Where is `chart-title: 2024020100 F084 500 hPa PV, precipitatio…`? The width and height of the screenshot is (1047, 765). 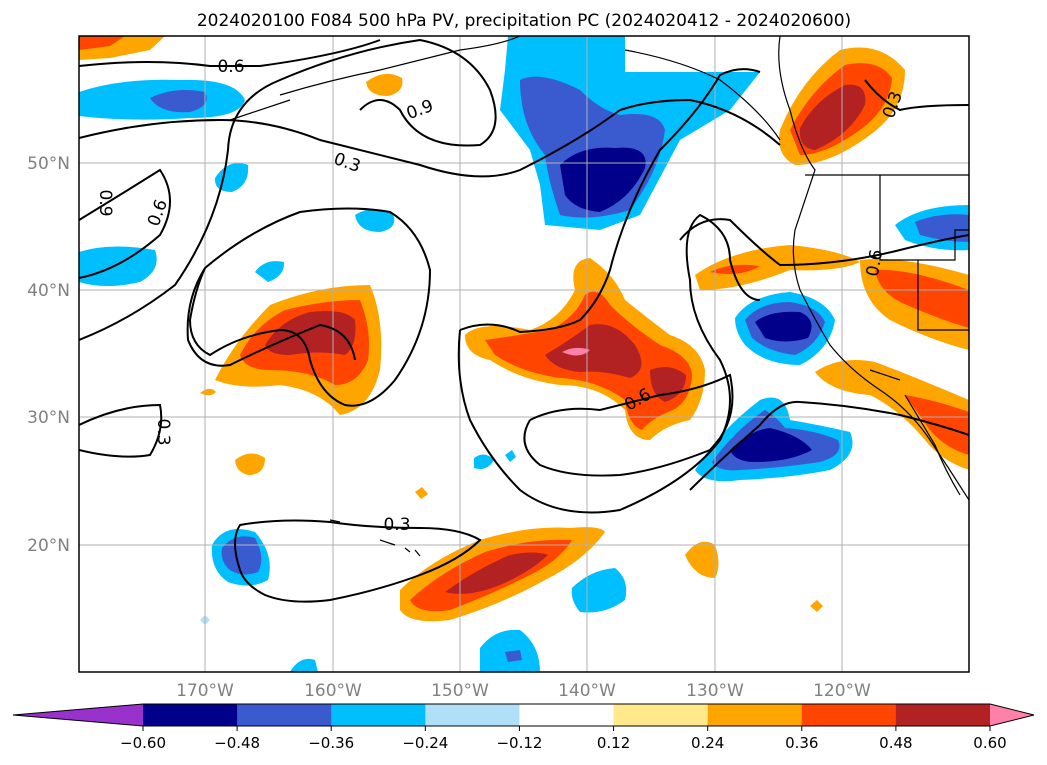
chart-title: 2024020100 F084 500 hPa PV, precipitatio… is located at coordinates (524, 21).